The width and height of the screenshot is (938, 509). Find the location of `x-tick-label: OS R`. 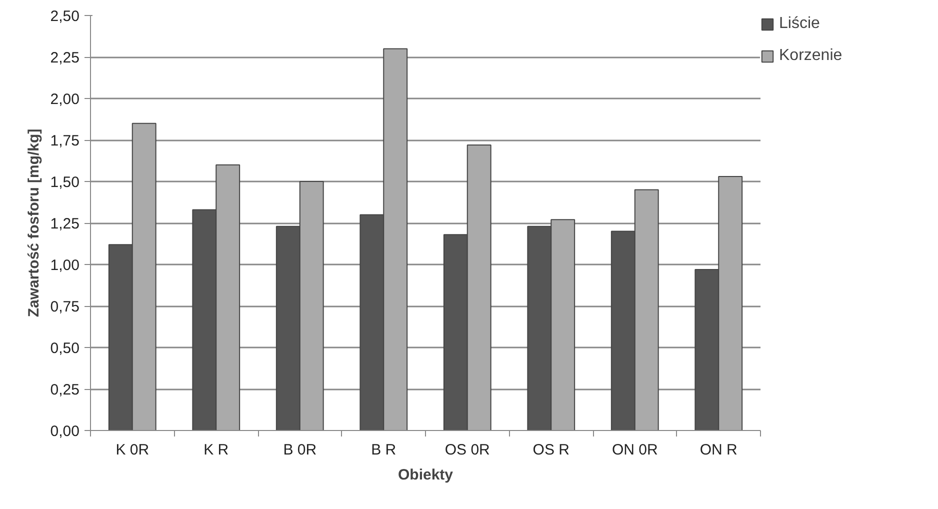

x-tick-label: OS R is located at coordinates (551, 450).